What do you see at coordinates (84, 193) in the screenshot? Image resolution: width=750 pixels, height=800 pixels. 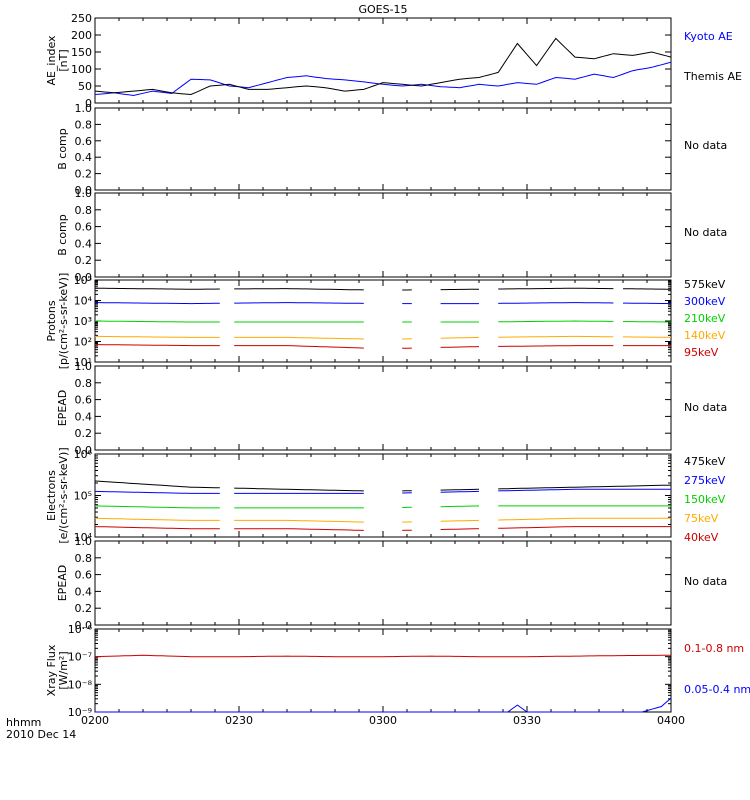 I see `panel-3-ytick-label: 1.0` at bounding box center [84, 193].